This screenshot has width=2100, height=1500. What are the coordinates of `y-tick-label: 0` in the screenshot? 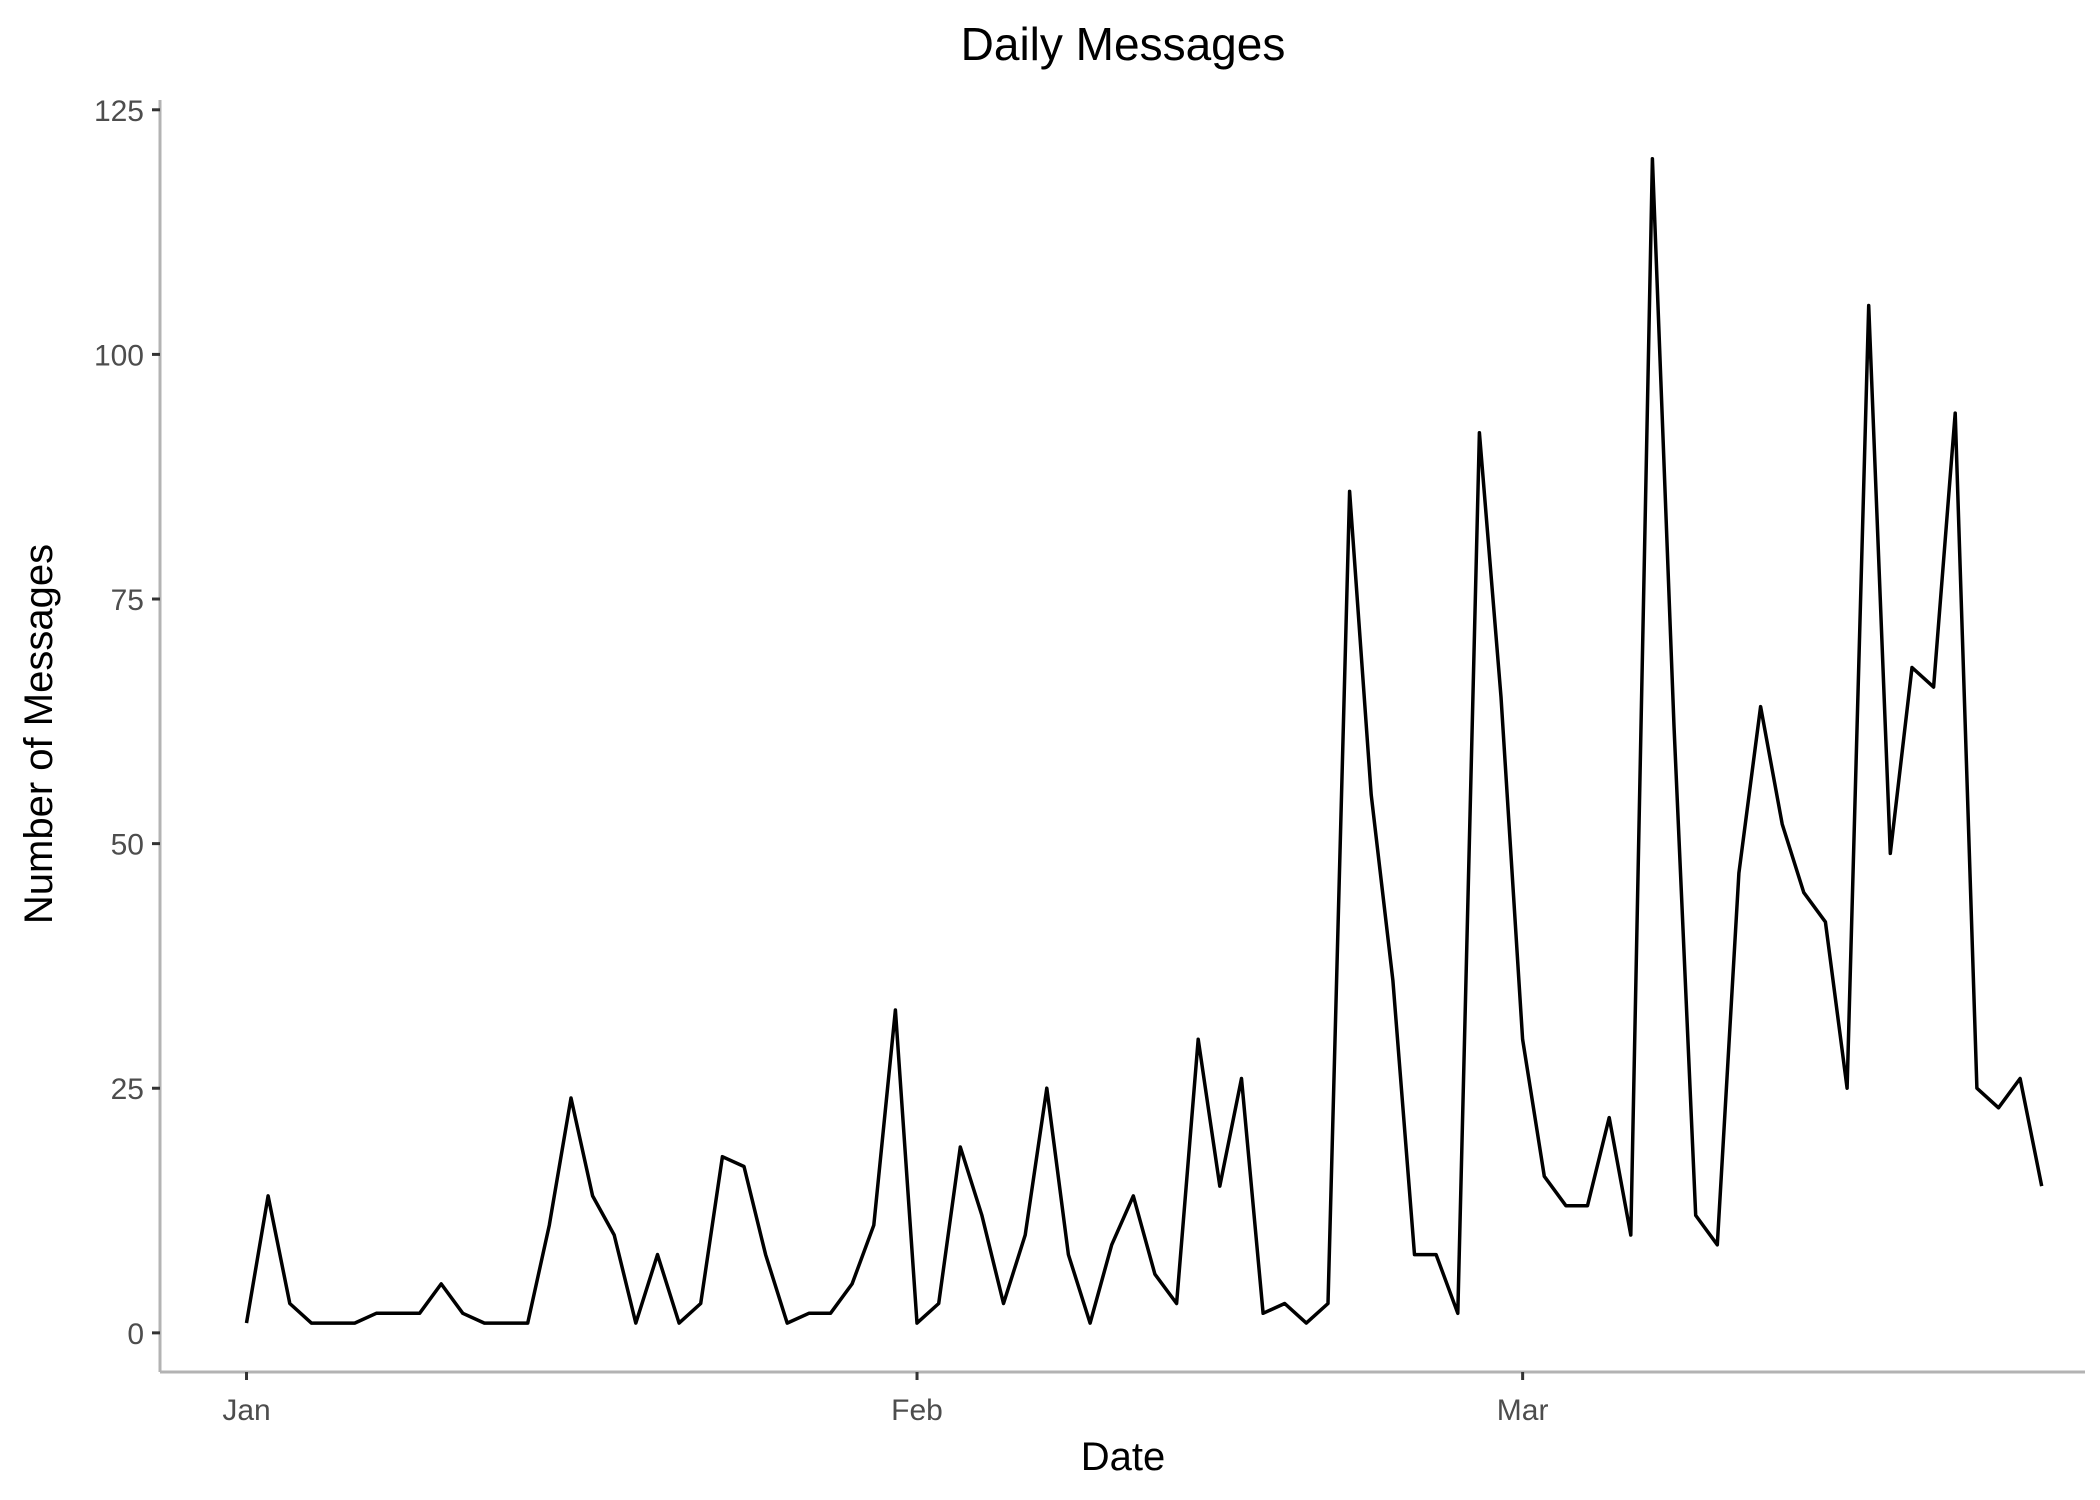 It's located at (135, 1334).